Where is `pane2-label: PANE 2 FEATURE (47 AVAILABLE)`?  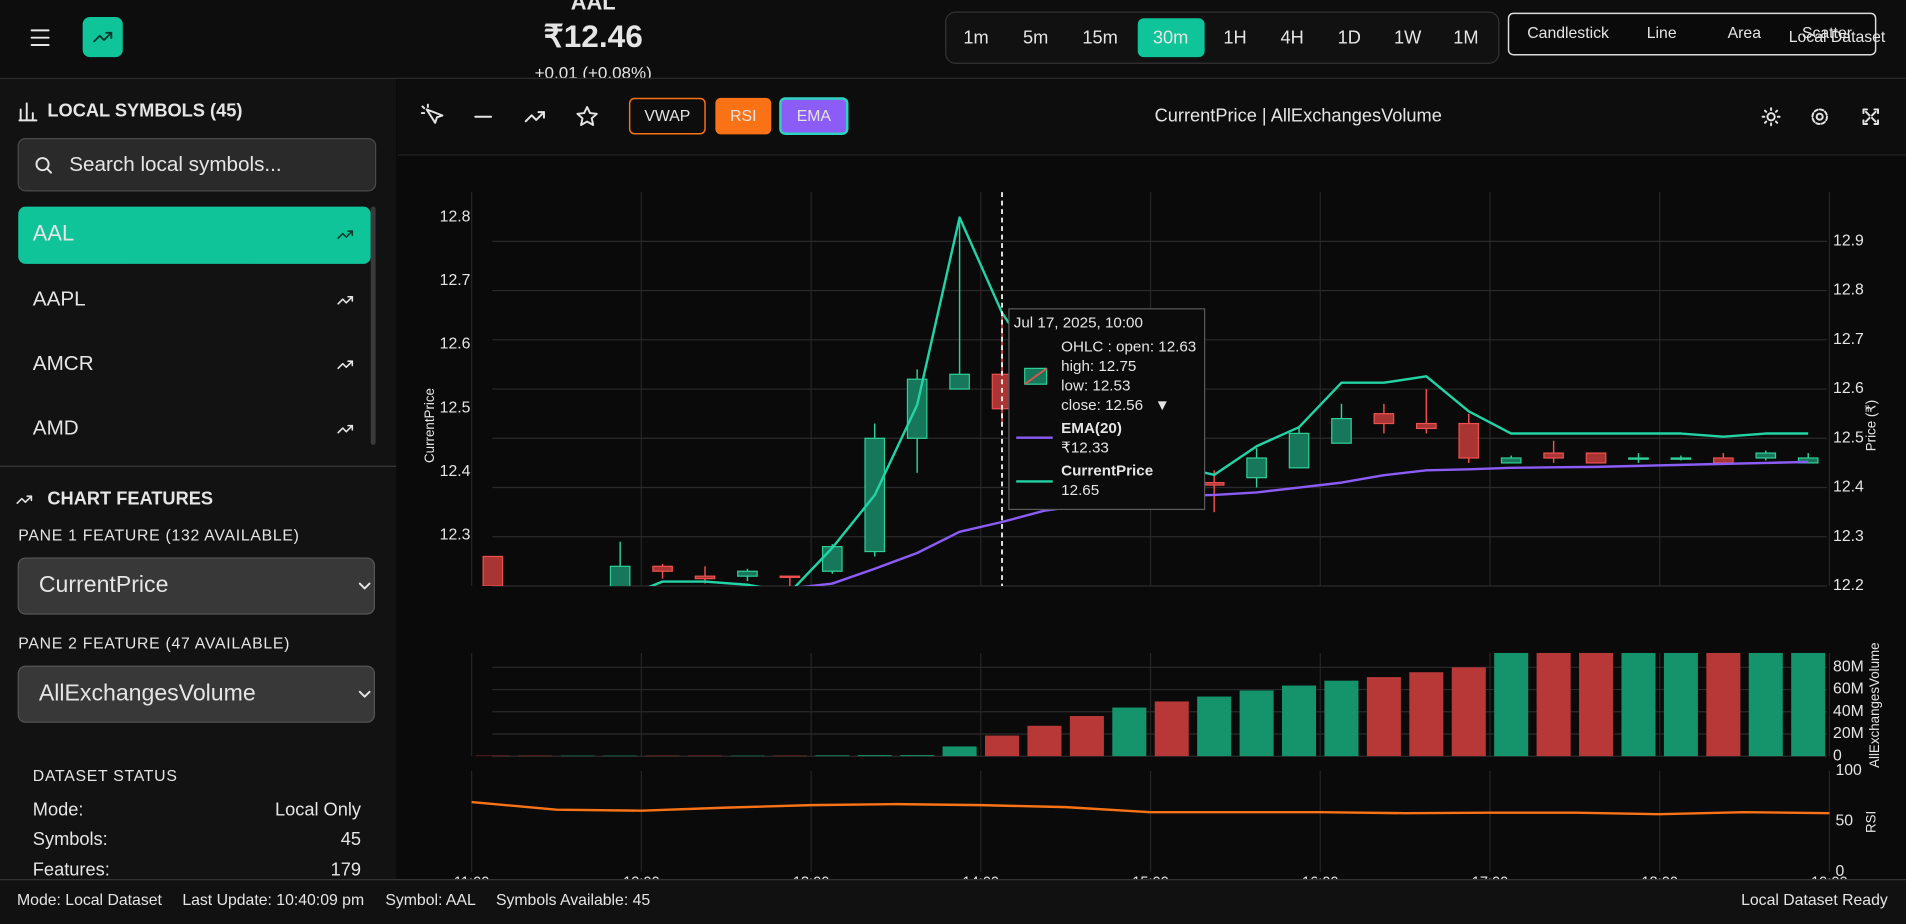
pane2-label: PANE 2 FEATURE (47 AVAILABLE) is located at coordinates (154, 644).